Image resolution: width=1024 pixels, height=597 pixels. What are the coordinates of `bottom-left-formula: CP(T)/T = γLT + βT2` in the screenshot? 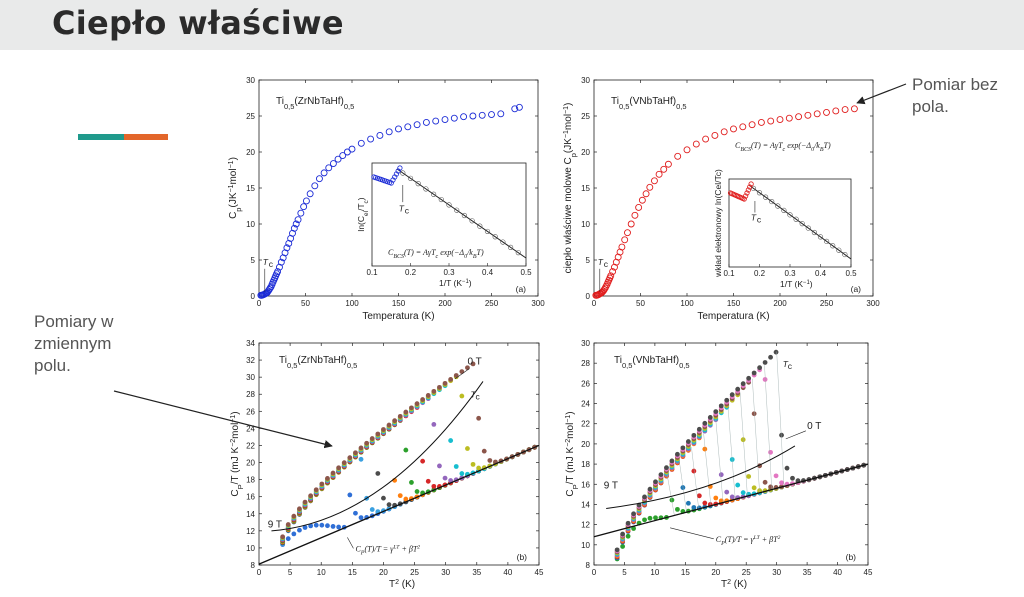 It's located at (387, 550).